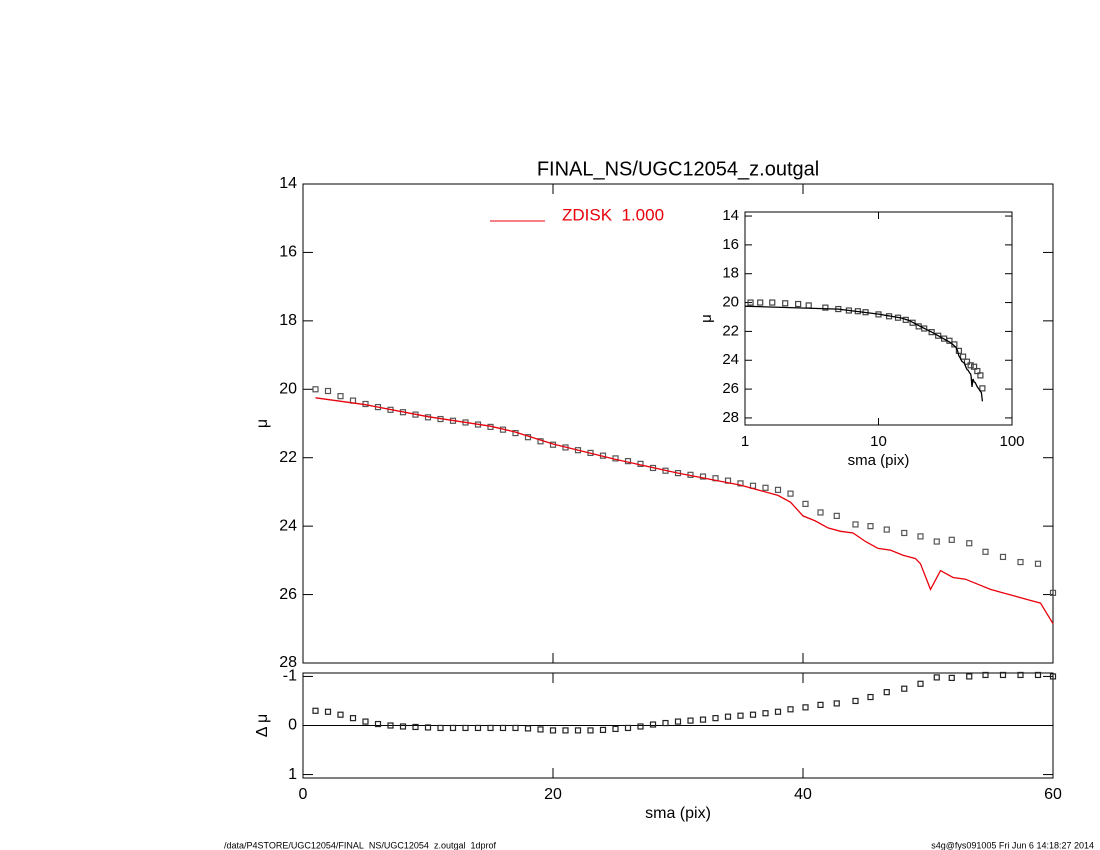 Image resolution: width=1100 pixels, height=850 pixels. I want to click on x-tick-label: 0, so click(303, 794).